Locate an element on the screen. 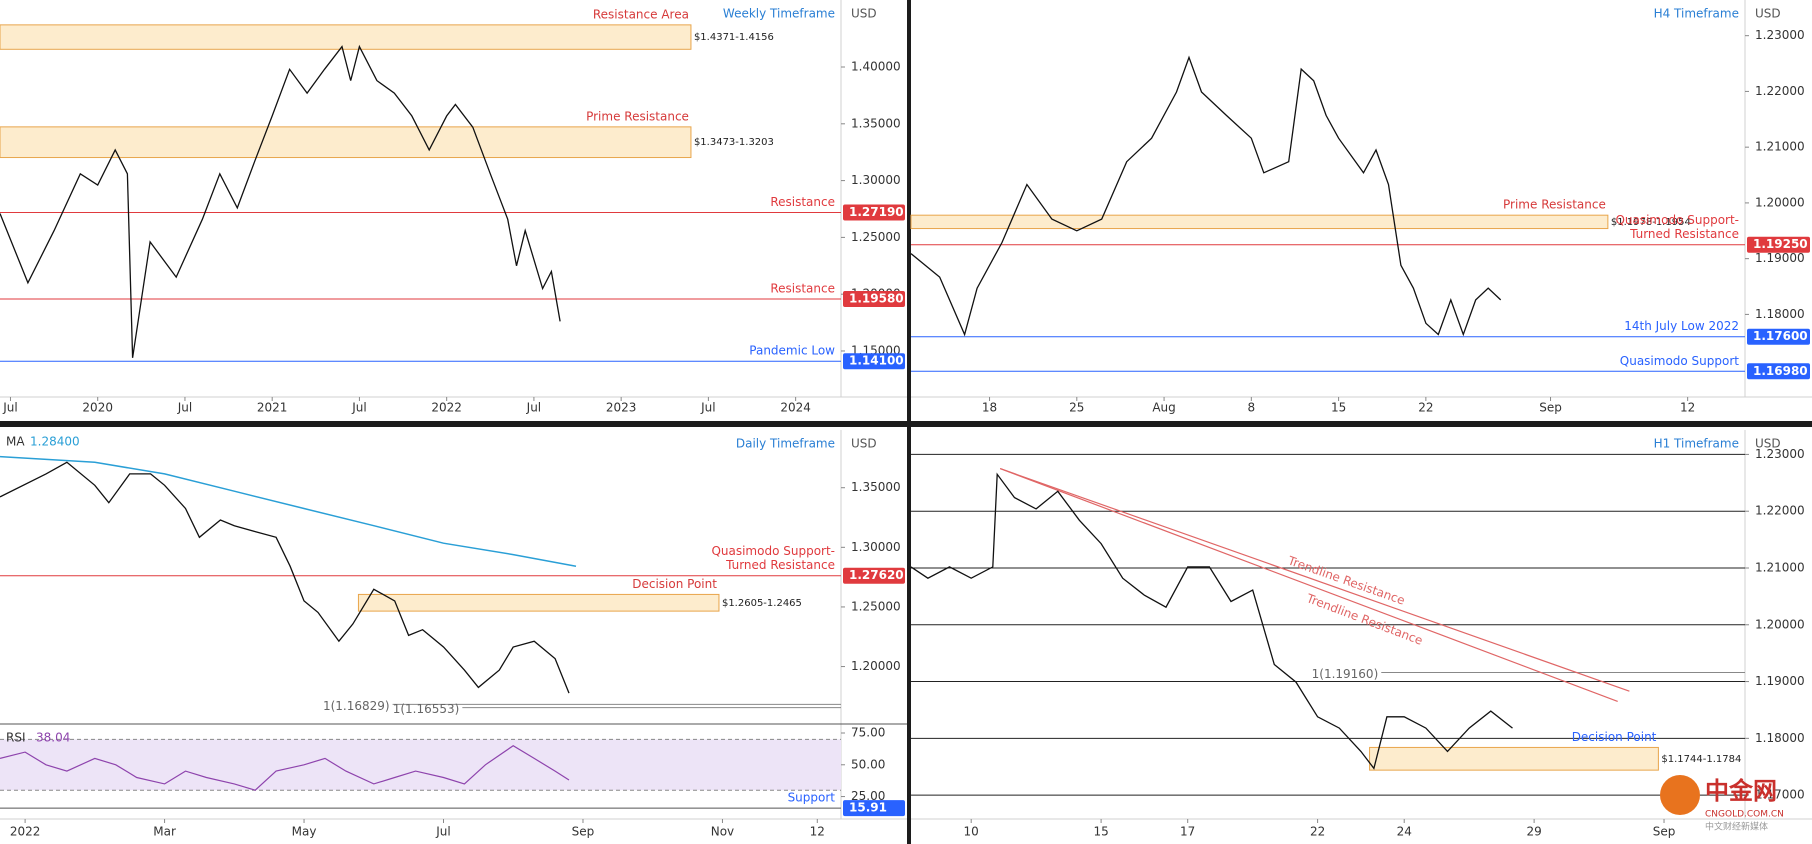 This screenshot has width=1812, height=844. level-tag-label: 1.19250 is located at coordinates (1780, 244).